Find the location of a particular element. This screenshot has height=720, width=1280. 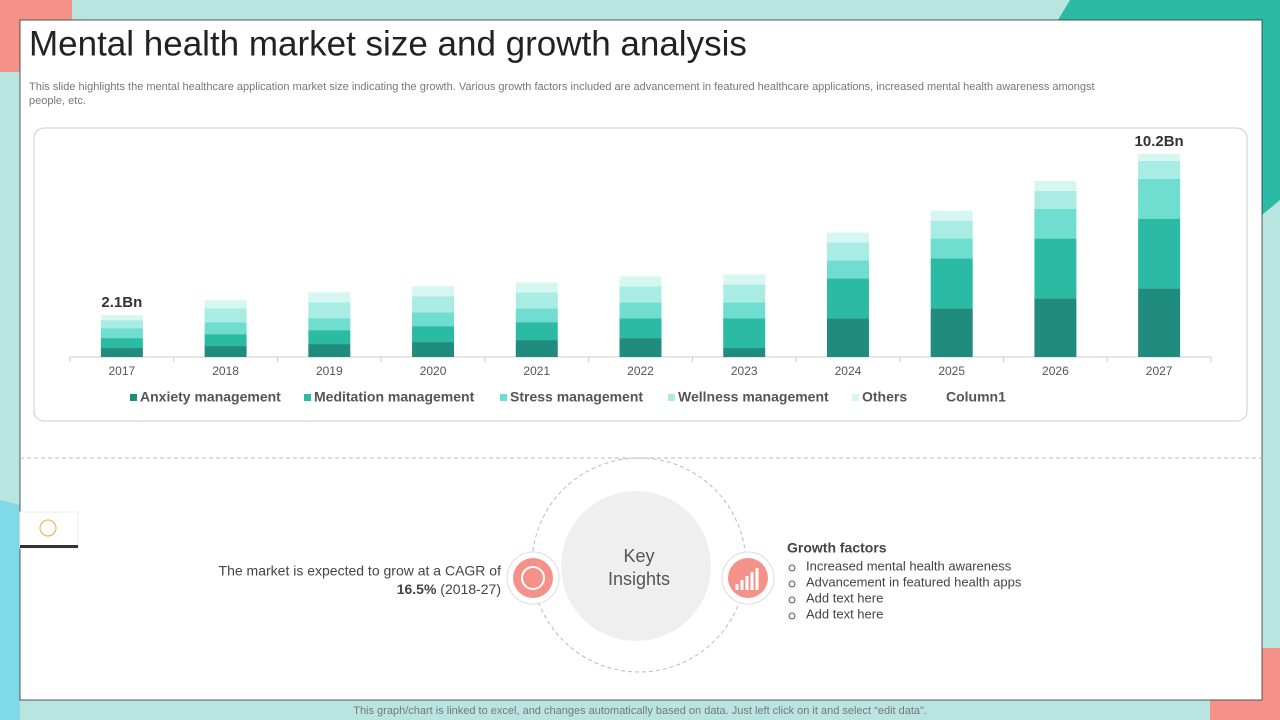

center-text: Insights is located at coordinates (639, 579).